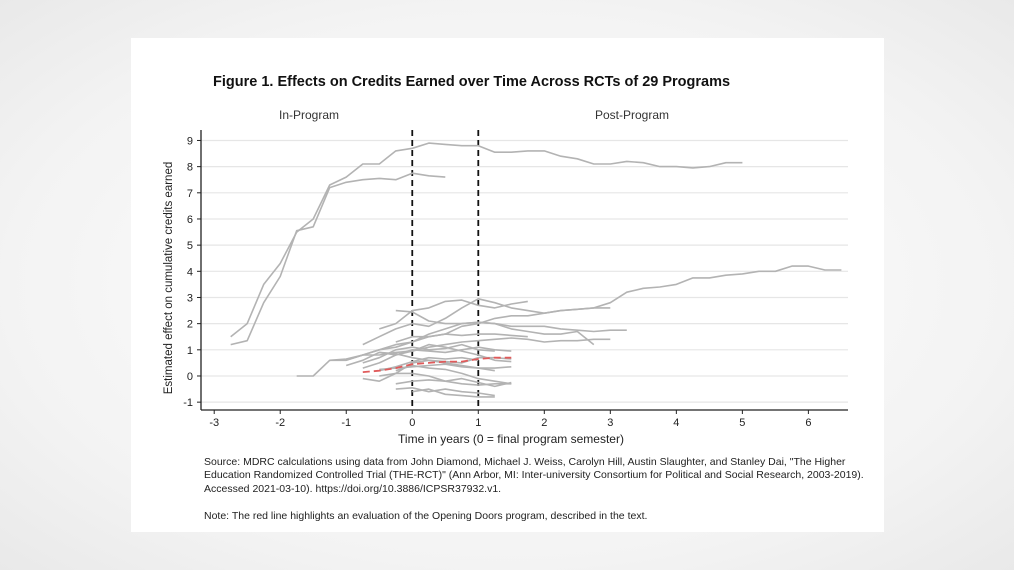 The width and height of the screenshot is (1014, 570). I want to click on x-tick-label-6: 6, so click(808, 423).